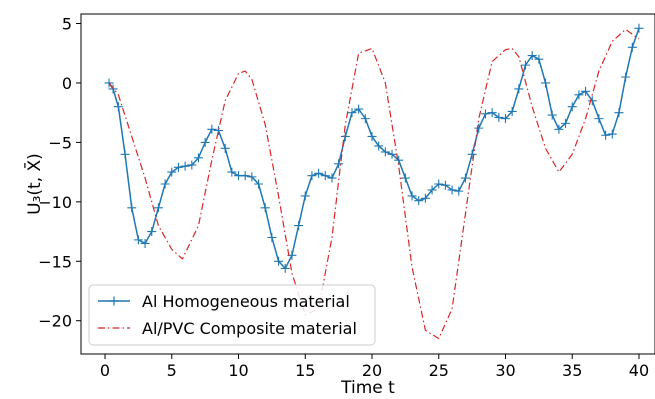 The image size is (655, 399). What do you see at coordinates (238, 370) in the screenshot?
I see `x-tick-label-2: 10` at bounding box center [238, 370].